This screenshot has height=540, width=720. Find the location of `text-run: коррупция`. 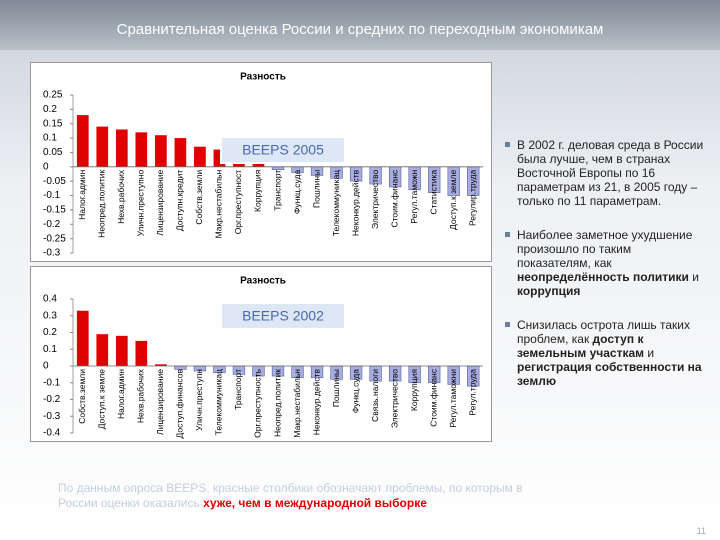

text-run: коррупция is located at coordinates (549, 291).